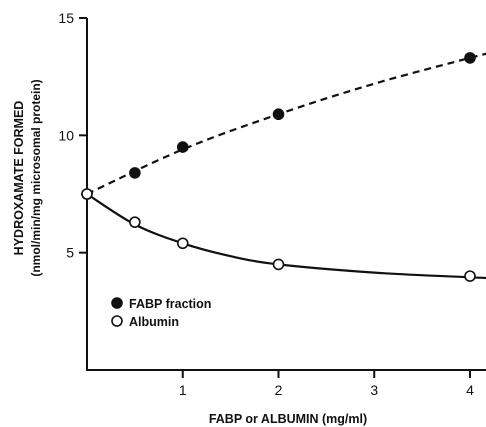 The image size is (486, 427). What do you see at coordinates (66, 135) in the screenshot?
I see `y-tick-label-10: 10` at bounding box center [66, 135].